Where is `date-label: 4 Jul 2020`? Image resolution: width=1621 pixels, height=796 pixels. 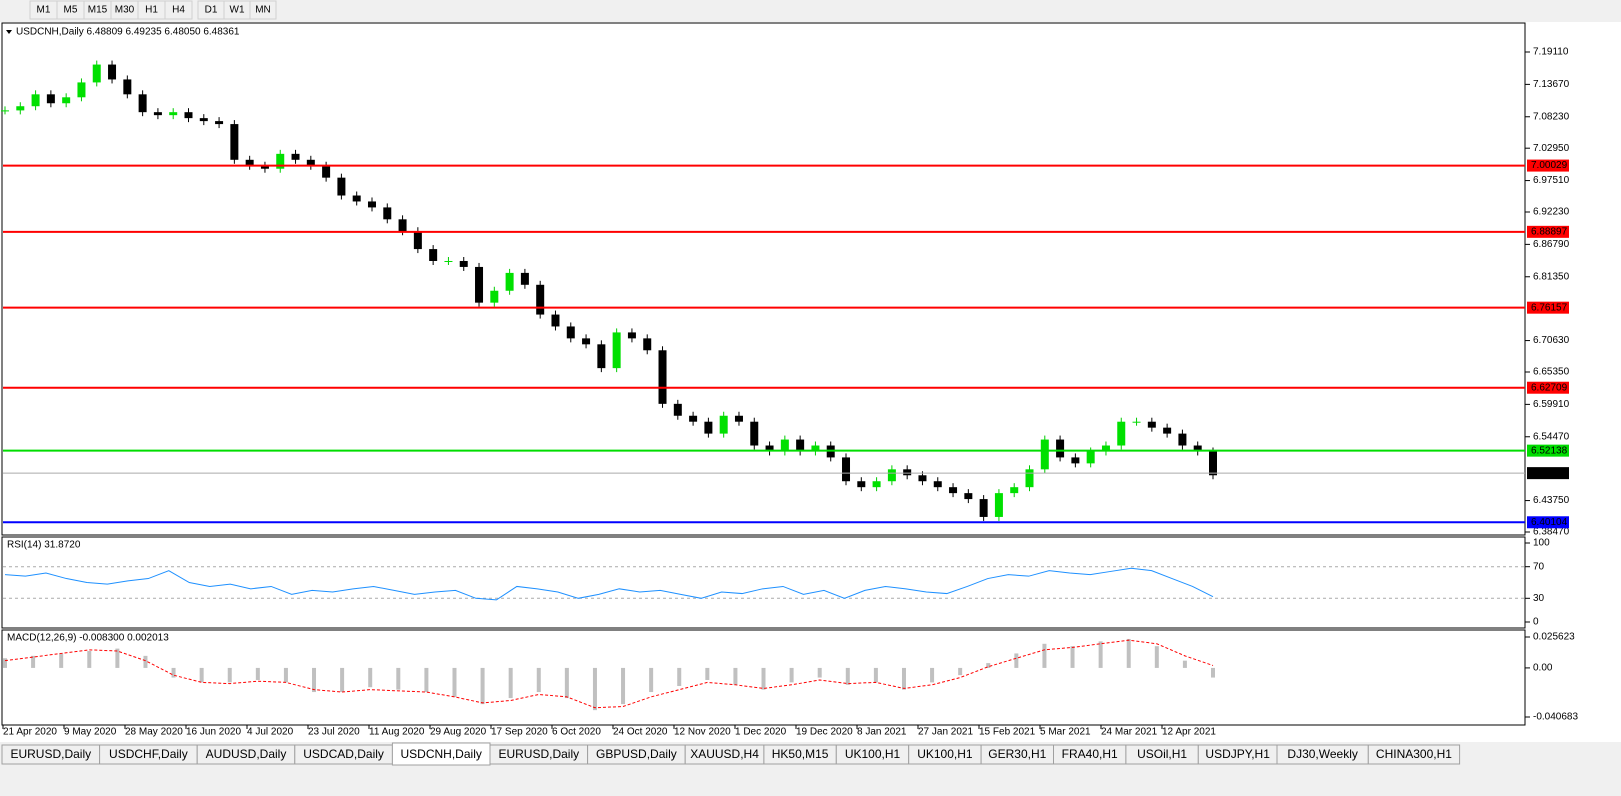
date-label: 4 Jul 2020 is located at coordinates (270, 732).